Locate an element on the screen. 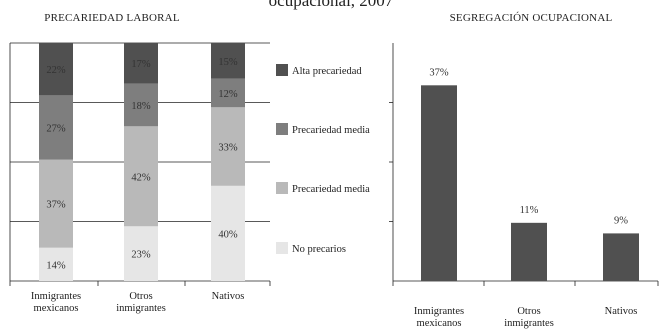  left-category-label: Inmigrantes mexicanos is located at coordinates (56, 302).